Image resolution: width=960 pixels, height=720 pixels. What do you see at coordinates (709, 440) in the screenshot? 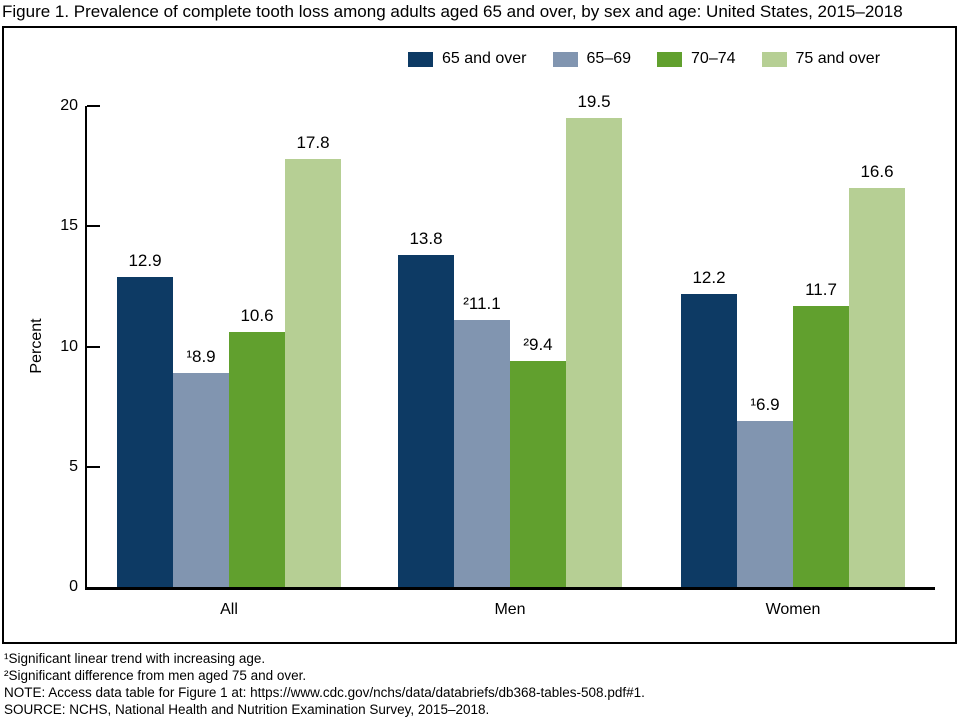
I see `bar-women-65-and-over` at bounding box center [709, 440].